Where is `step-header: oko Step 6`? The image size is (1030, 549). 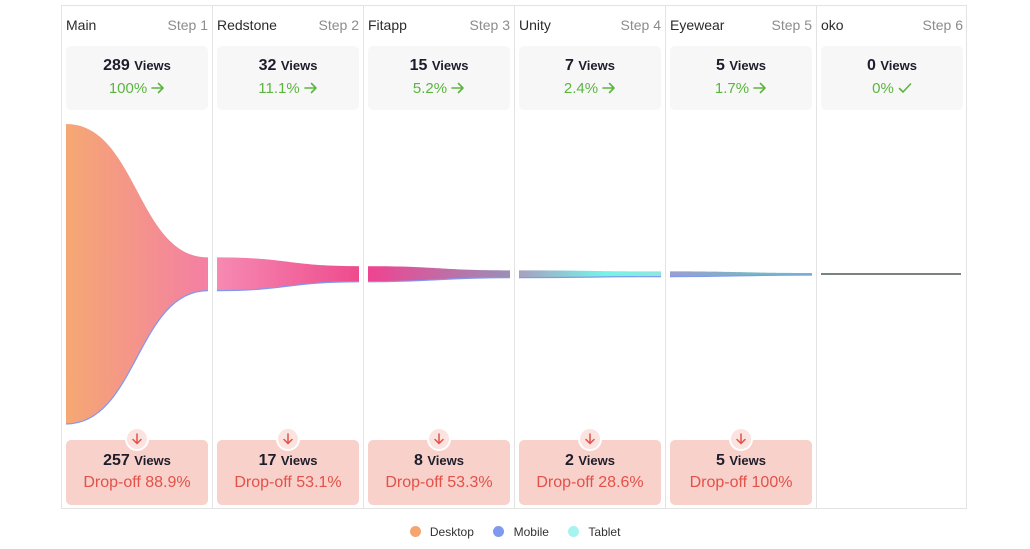
step-header: oko Step 6 is located at coordinates (892, 26).